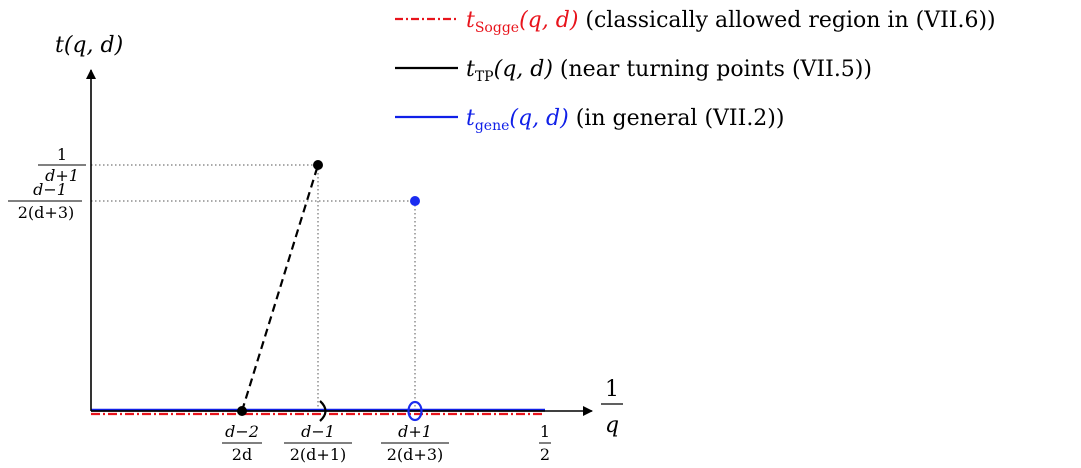  What do you see at coordinates (548, 20) in the screenshot?
I see `legend-args-sogge: (q, d)` at bounding box center [548, 20].